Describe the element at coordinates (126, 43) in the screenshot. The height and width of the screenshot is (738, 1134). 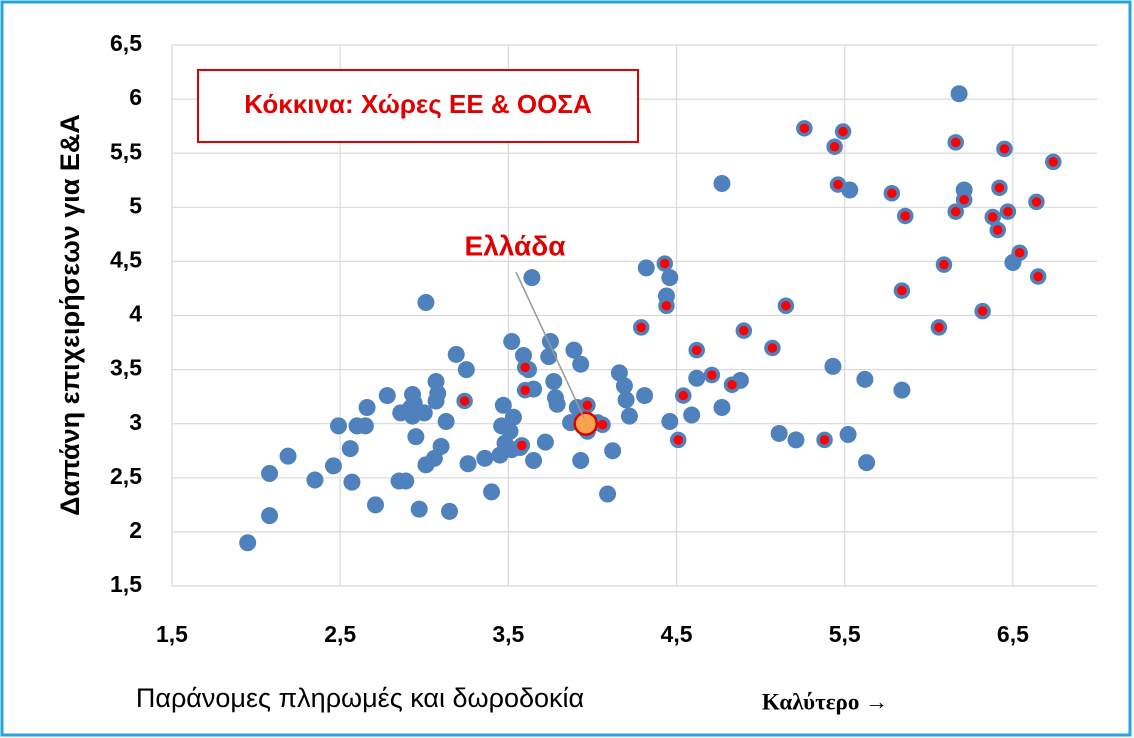
I see `y-tick-label: 6,5` at that location.